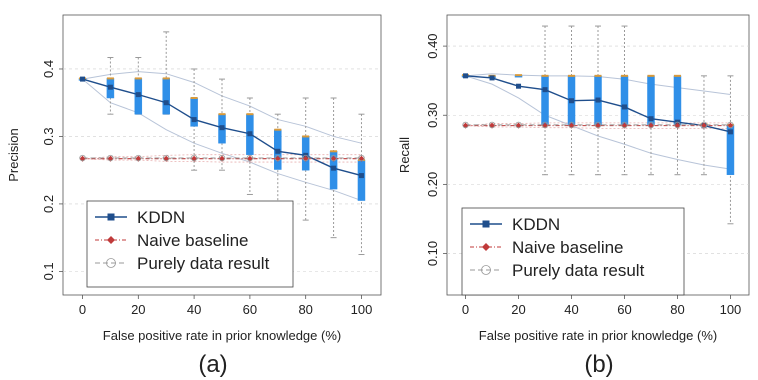  What do you see at coordinates (48, 136) in the screenshot?
I see `y-tick-label: 0.3` at bounding box center [48, 136].